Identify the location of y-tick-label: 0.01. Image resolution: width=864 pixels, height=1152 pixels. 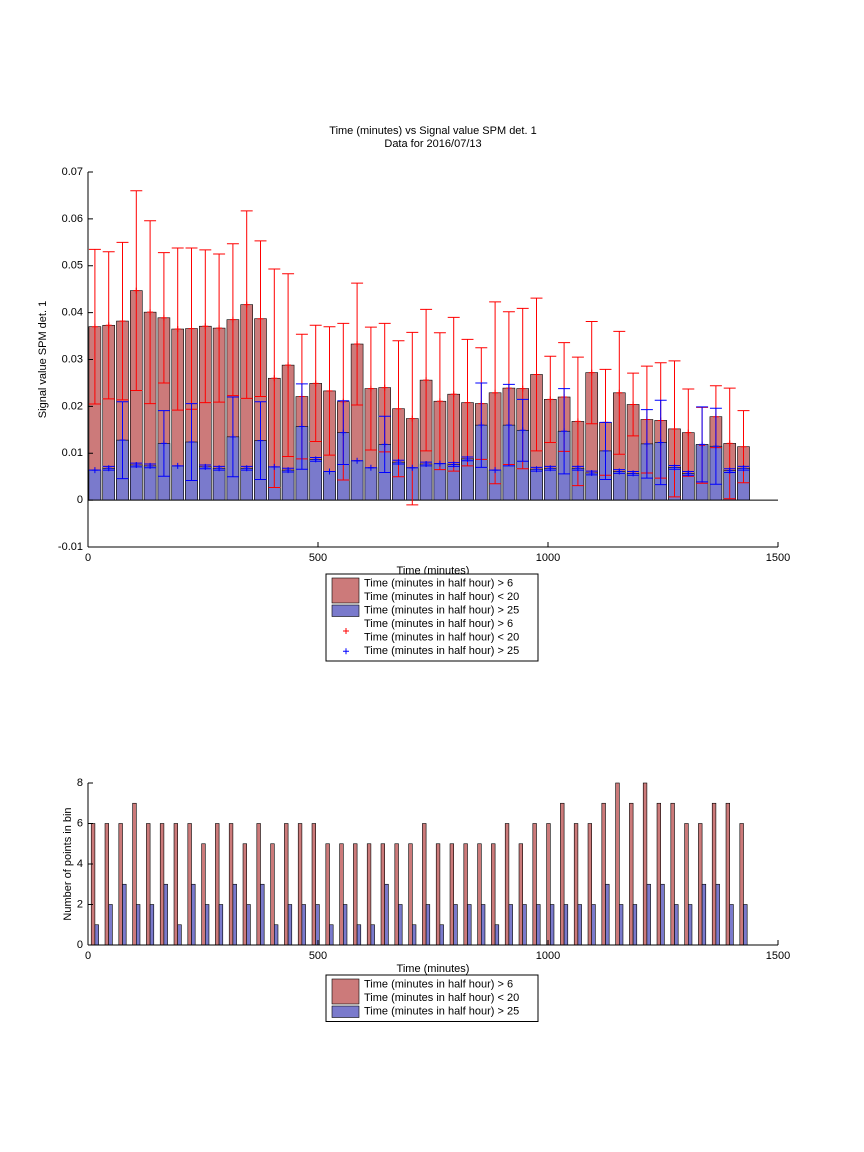
(72, 453).